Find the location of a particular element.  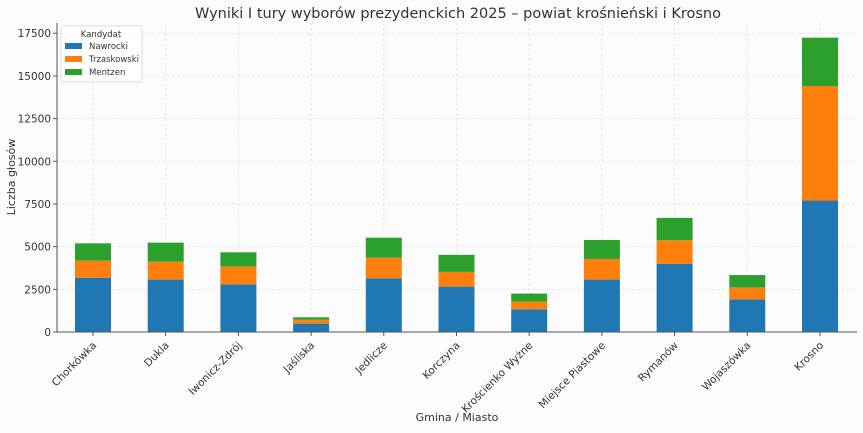

x-tick-label: Korczyna is located at coordinates (442, 361).